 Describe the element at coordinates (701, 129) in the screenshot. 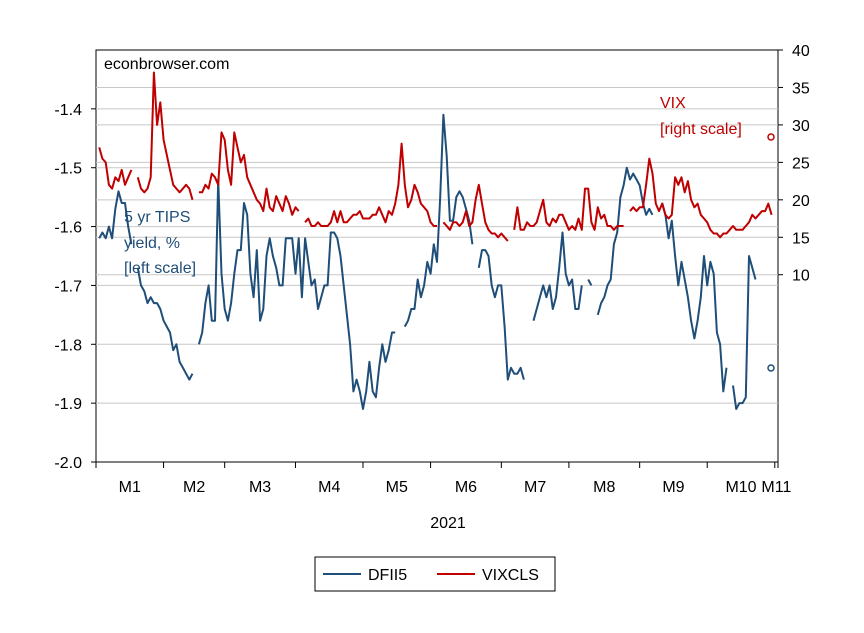

I see `vix-annotation-line2: [right scale]` at that location.